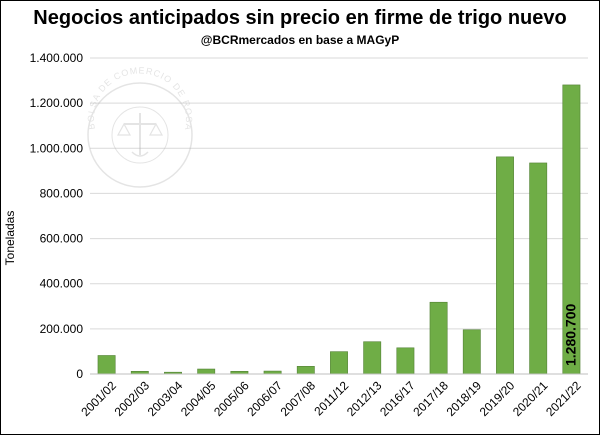 This screenshot has width=600, height=435. I want to click on x-tick-label: 2011/12, so click(331, 398).